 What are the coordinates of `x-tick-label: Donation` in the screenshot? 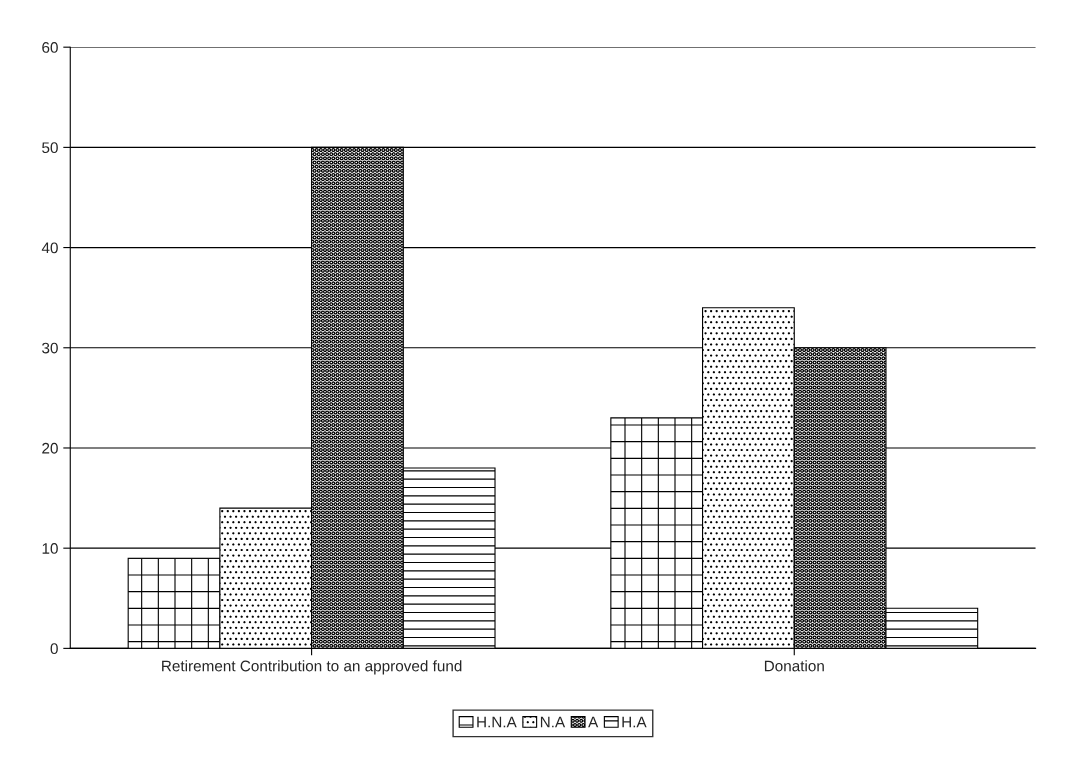 It's located at (794, 666).